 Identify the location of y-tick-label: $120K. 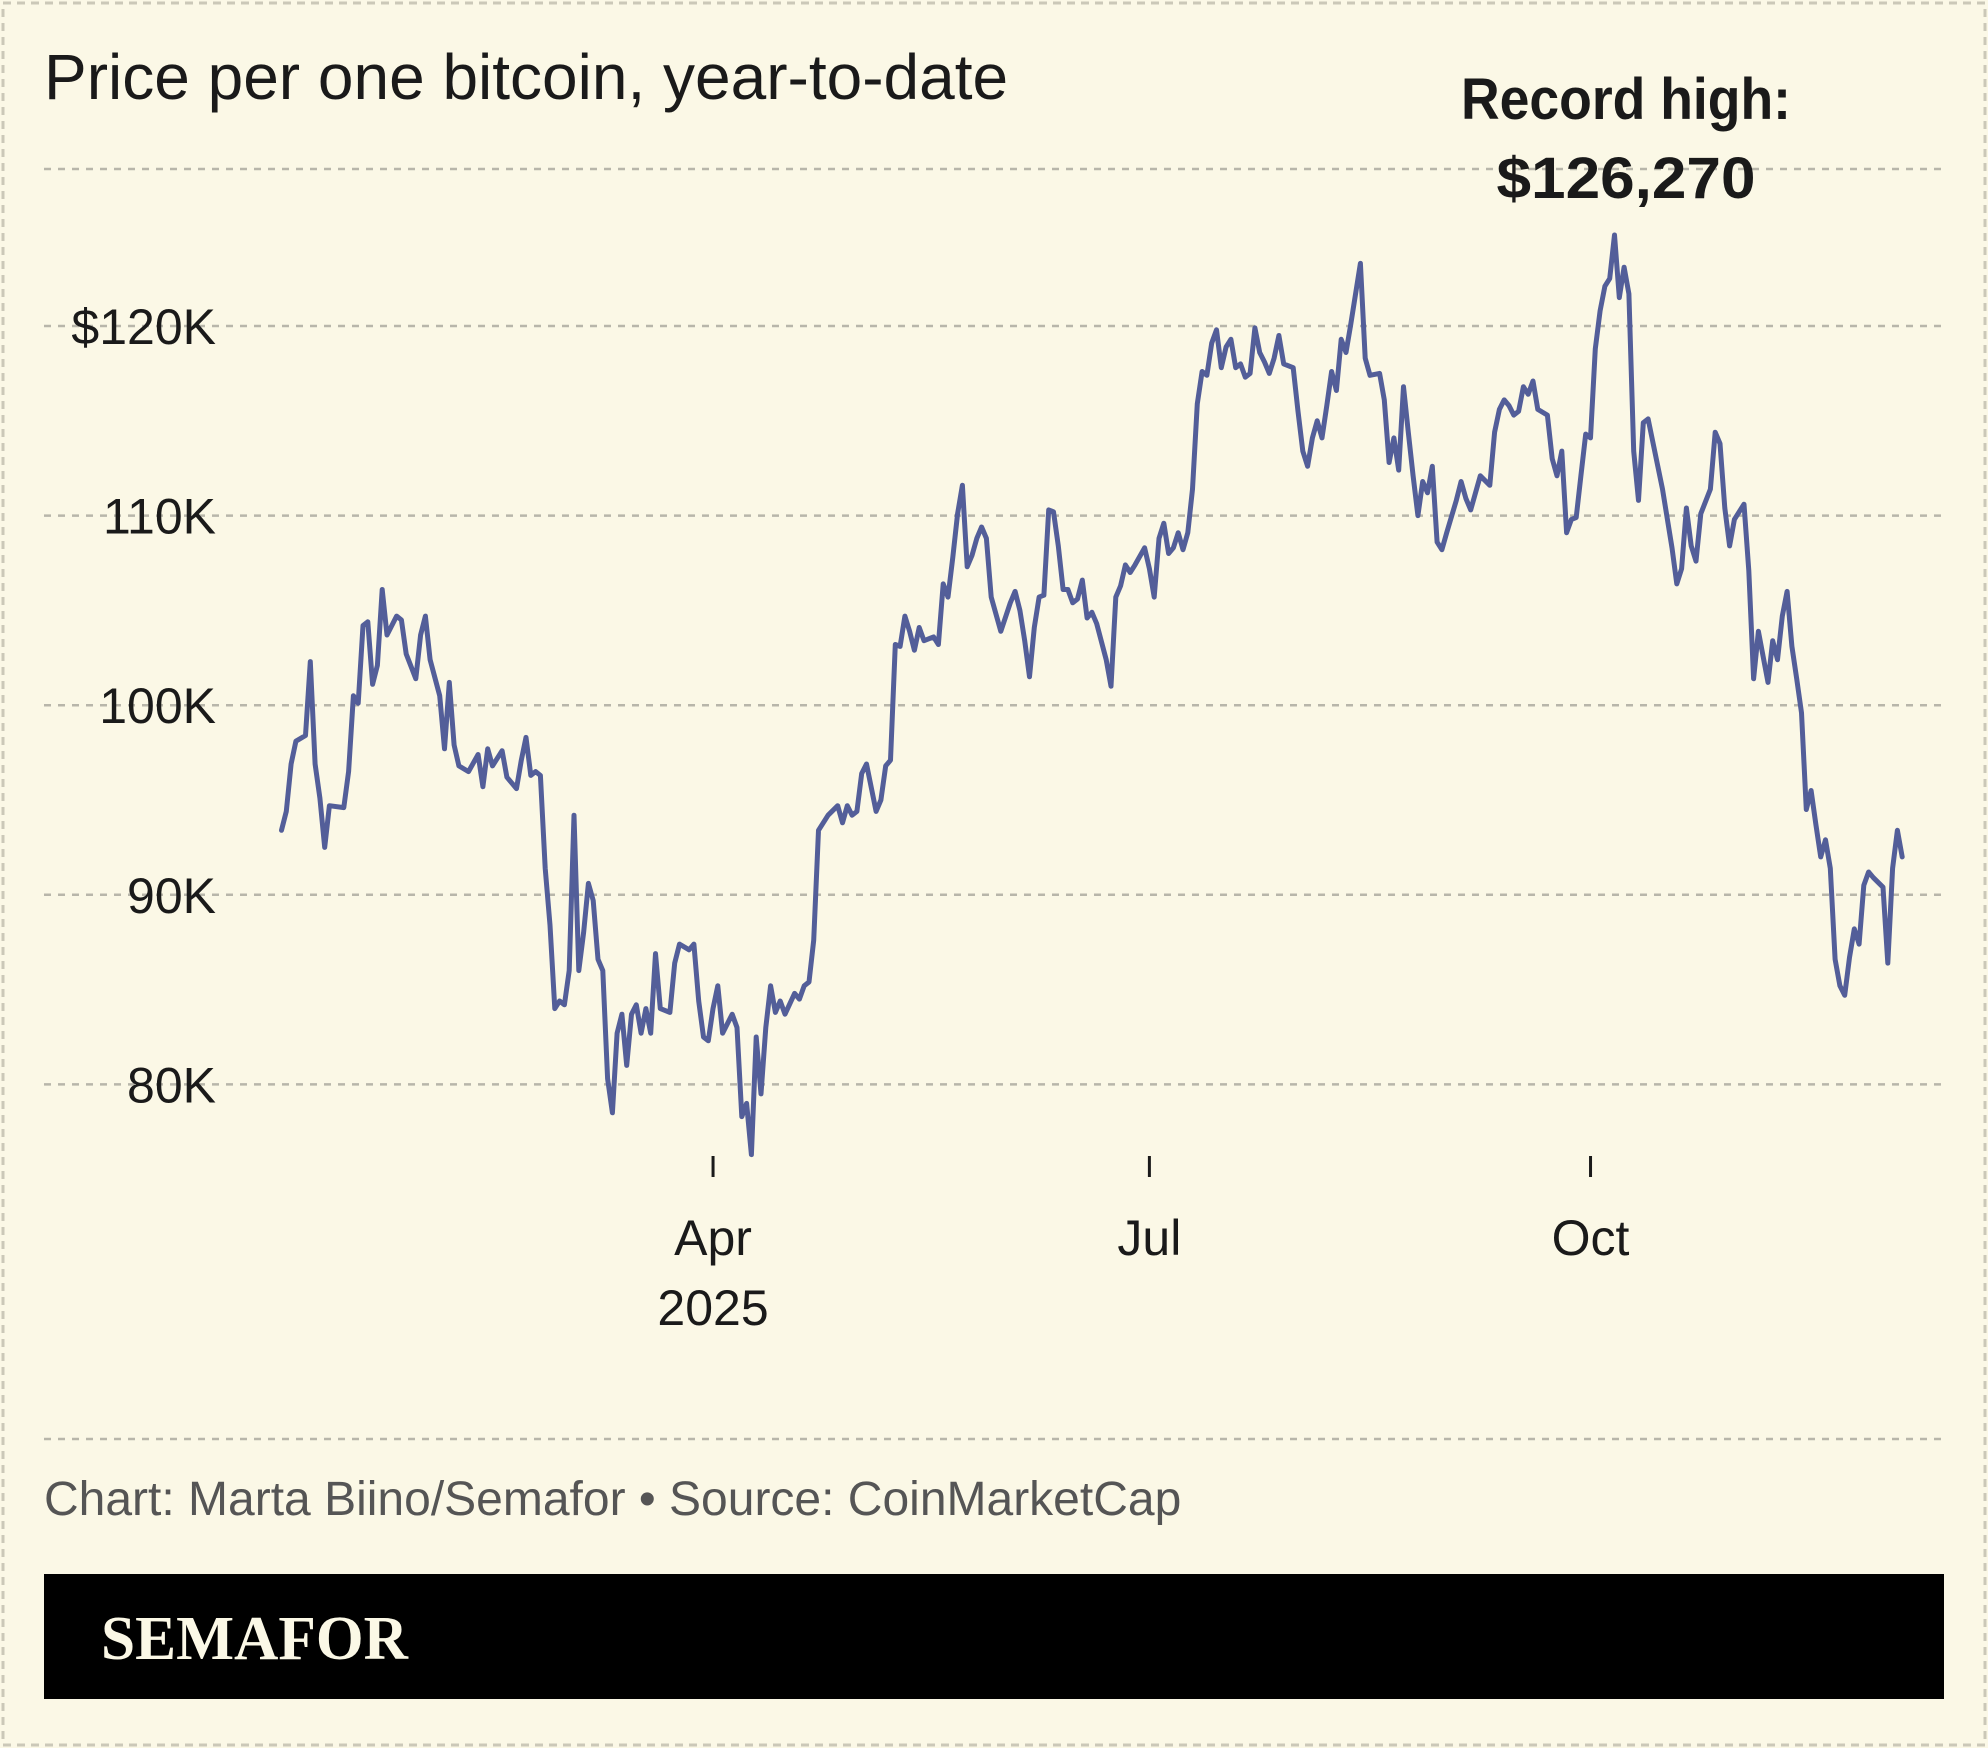
(143, 327).